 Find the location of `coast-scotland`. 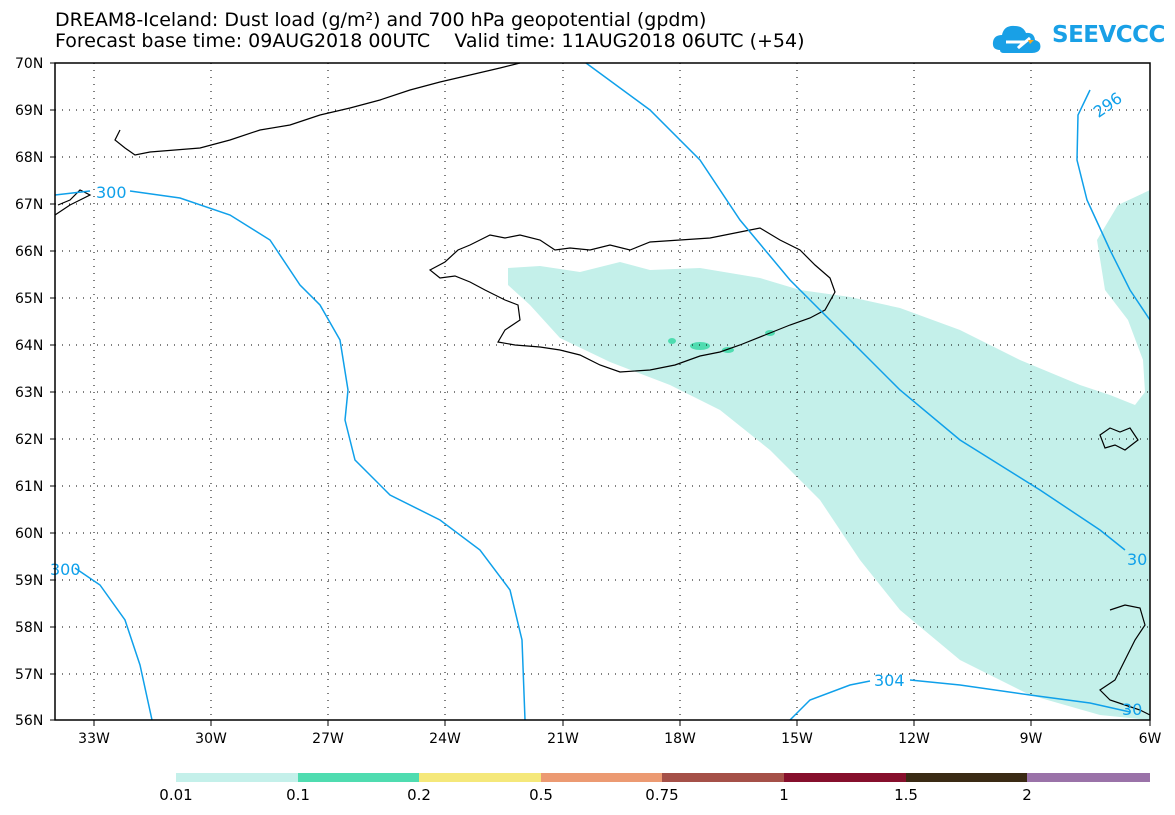

coast-scotland is located at coordinates (1125, 660).